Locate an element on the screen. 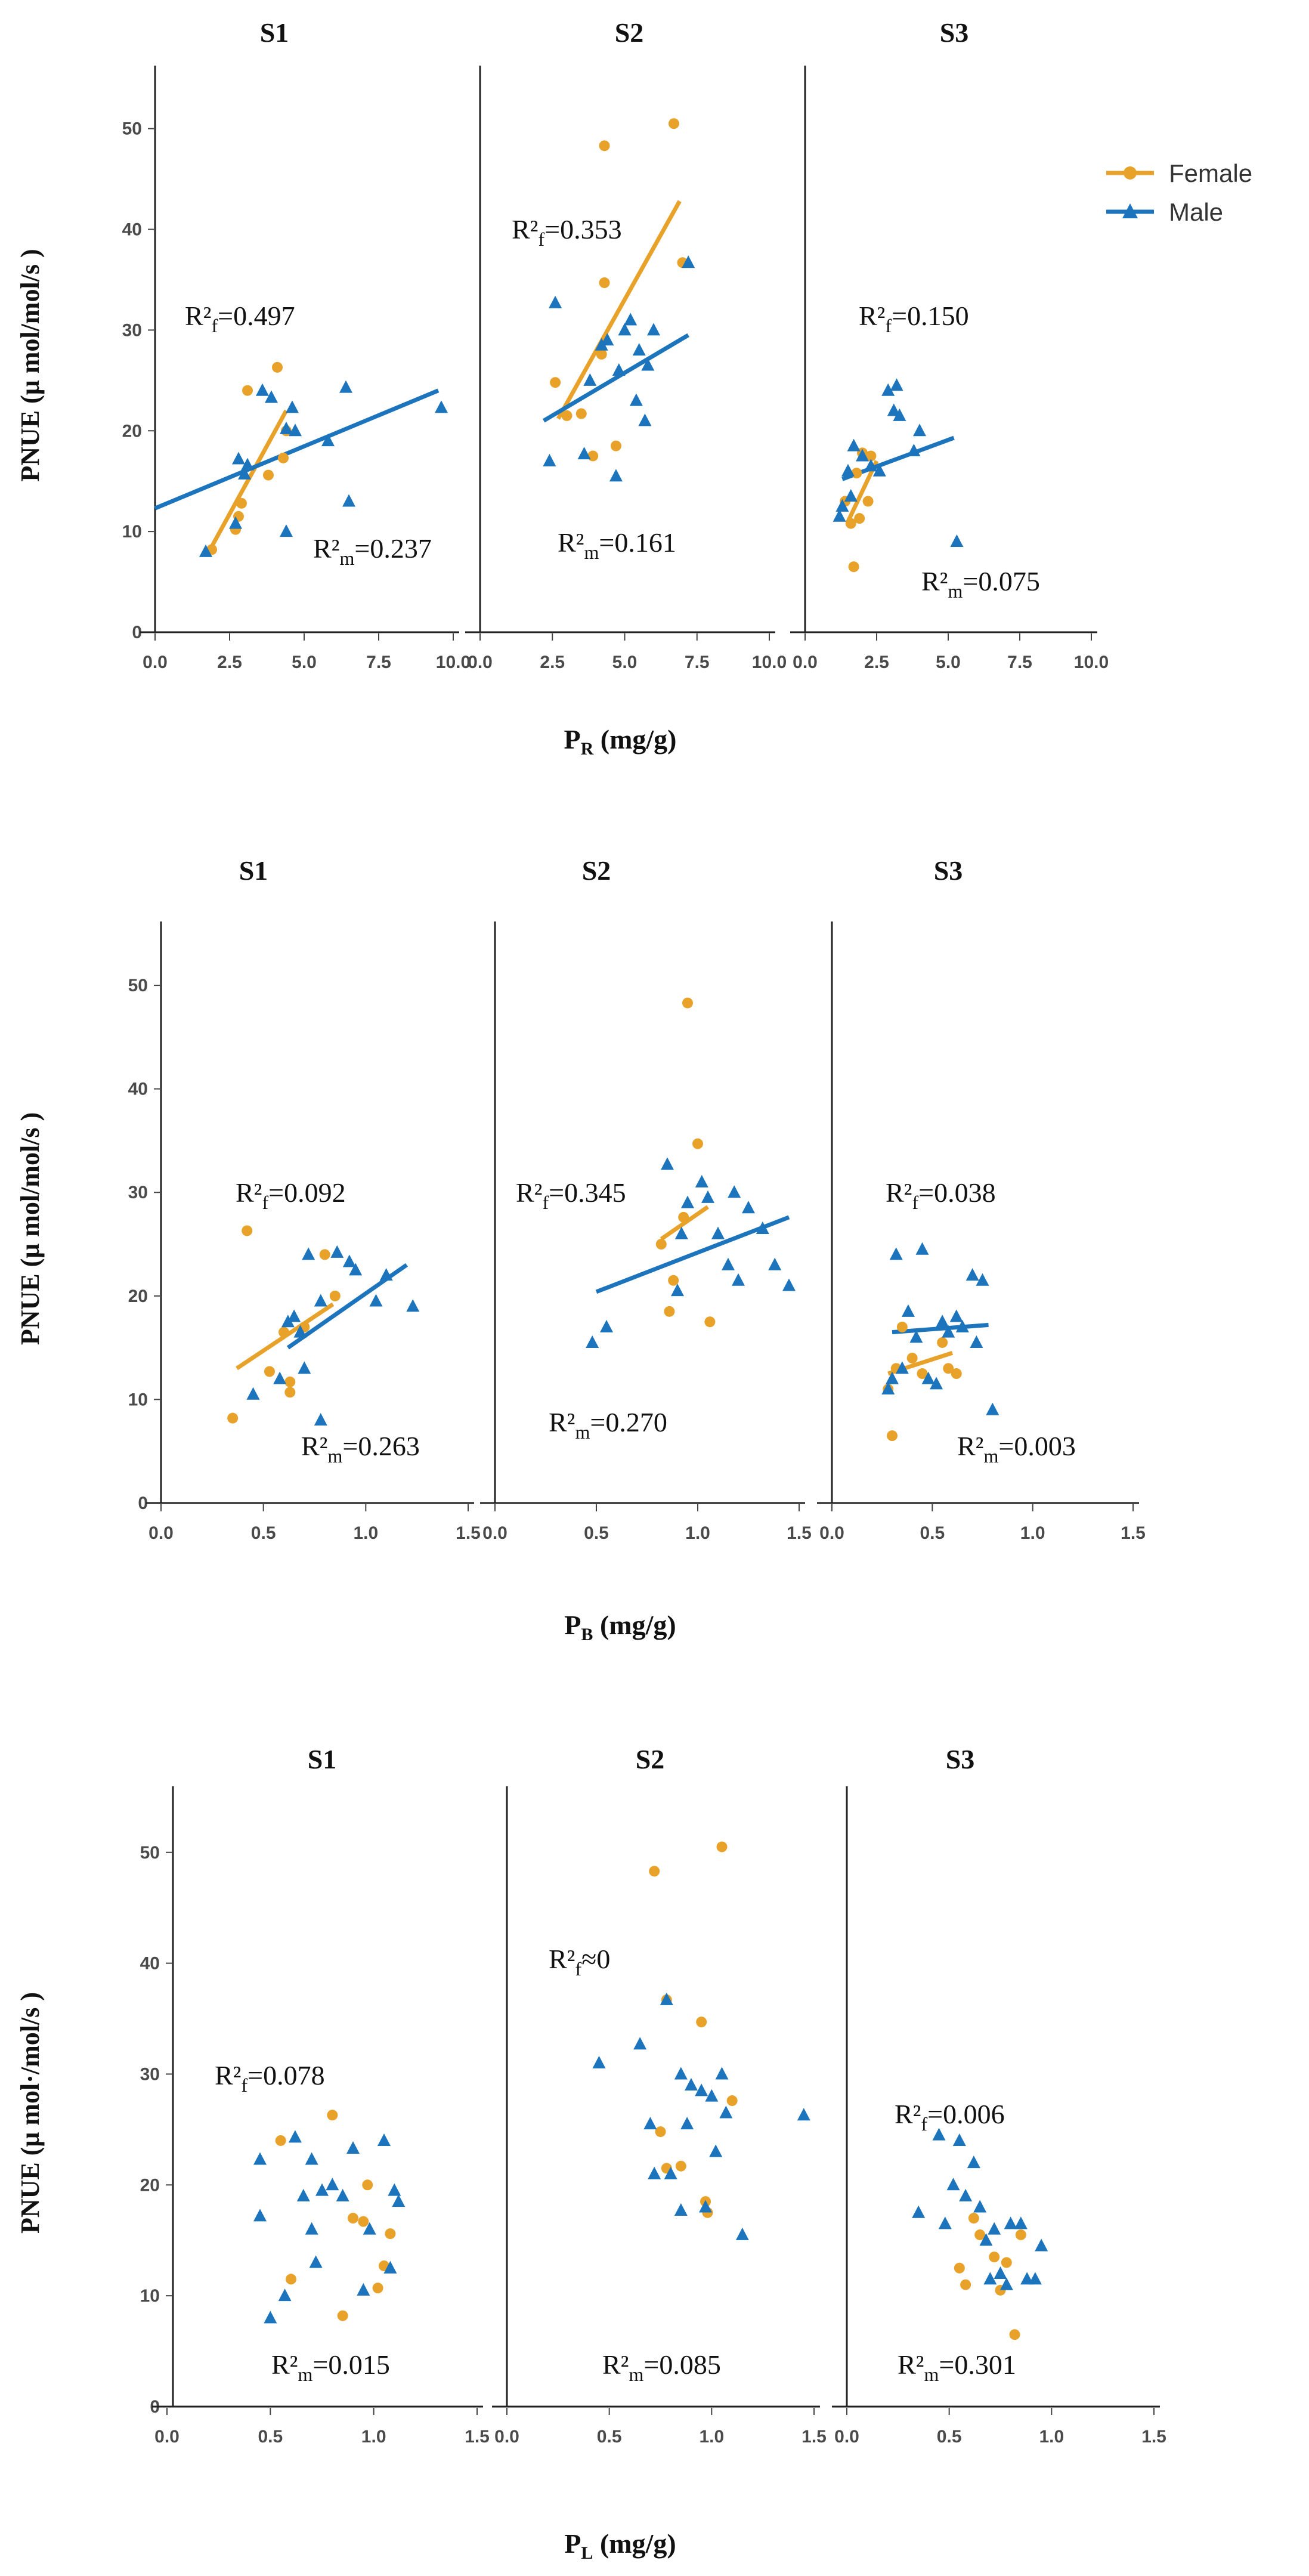 The image size is (1309, 2576). x-tick-label: 10.0 is located at coordinates (453, 662).